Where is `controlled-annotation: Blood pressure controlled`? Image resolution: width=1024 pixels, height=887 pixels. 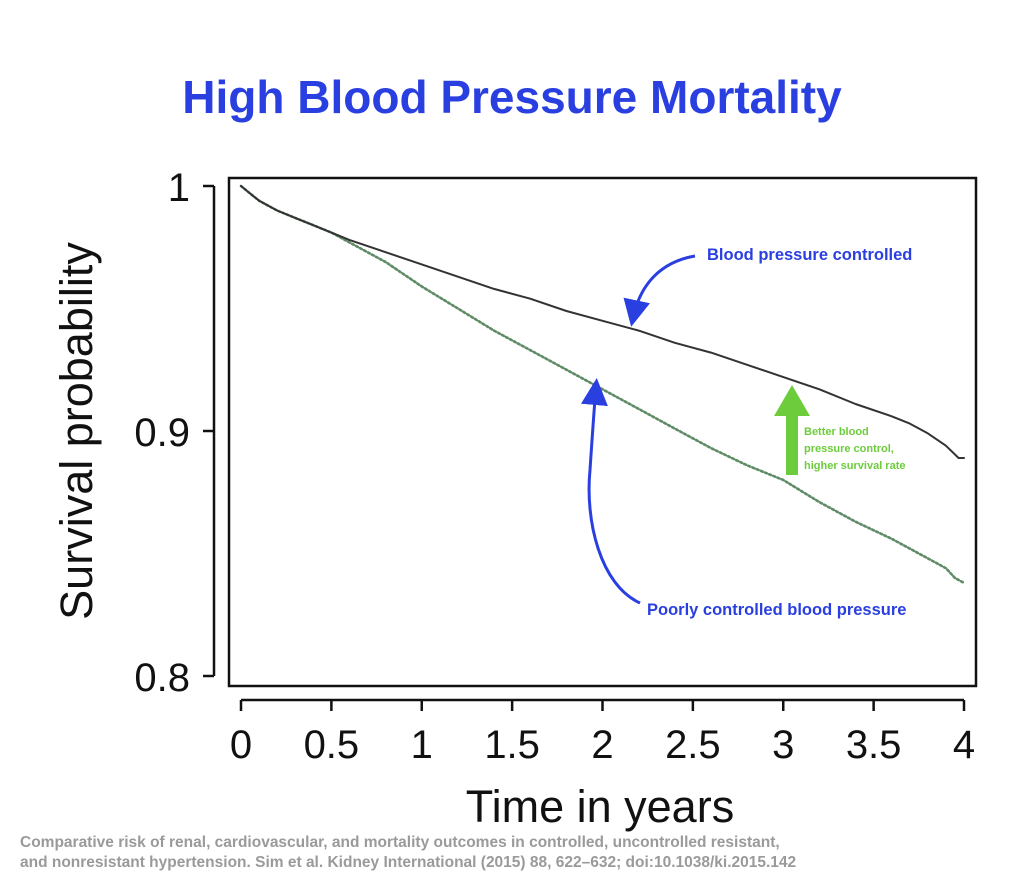 controlled-annotation: Blood pressure controlled is located at coordinates (809, 255).